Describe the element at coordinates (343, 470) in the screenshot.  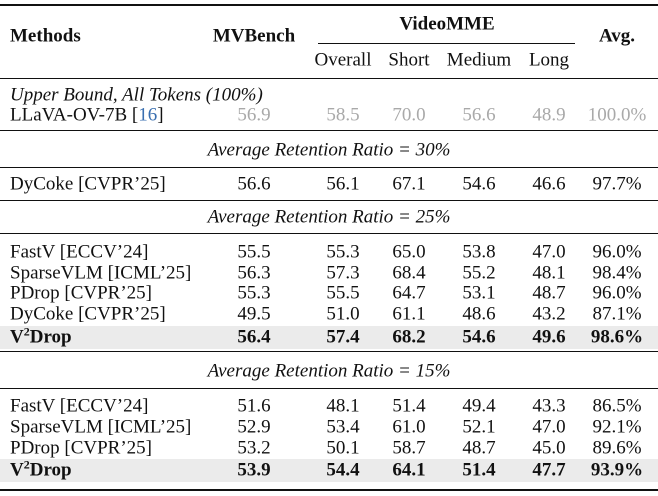
I see `cell-value: 54.4` at that location.